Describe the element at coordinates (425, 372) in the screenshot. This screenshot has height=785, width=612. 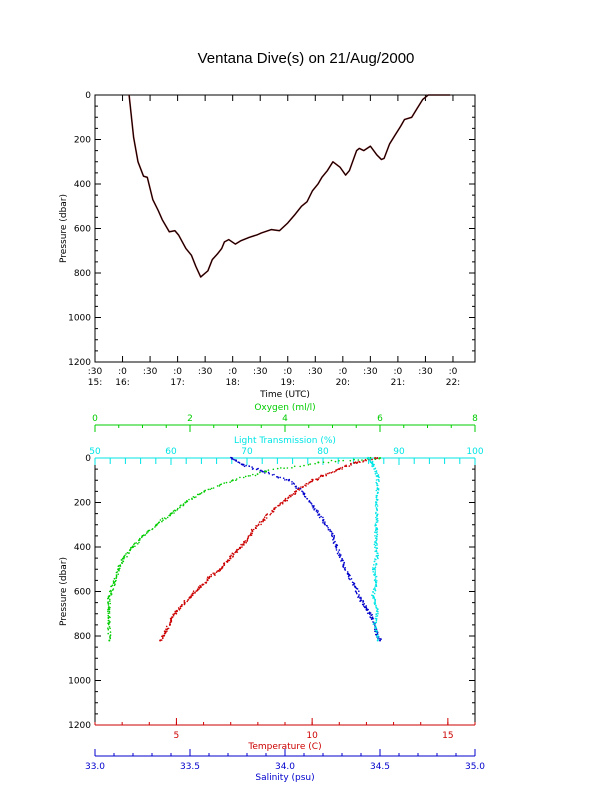
I see `plot1-x-tick-label-minute: :30` at that location.